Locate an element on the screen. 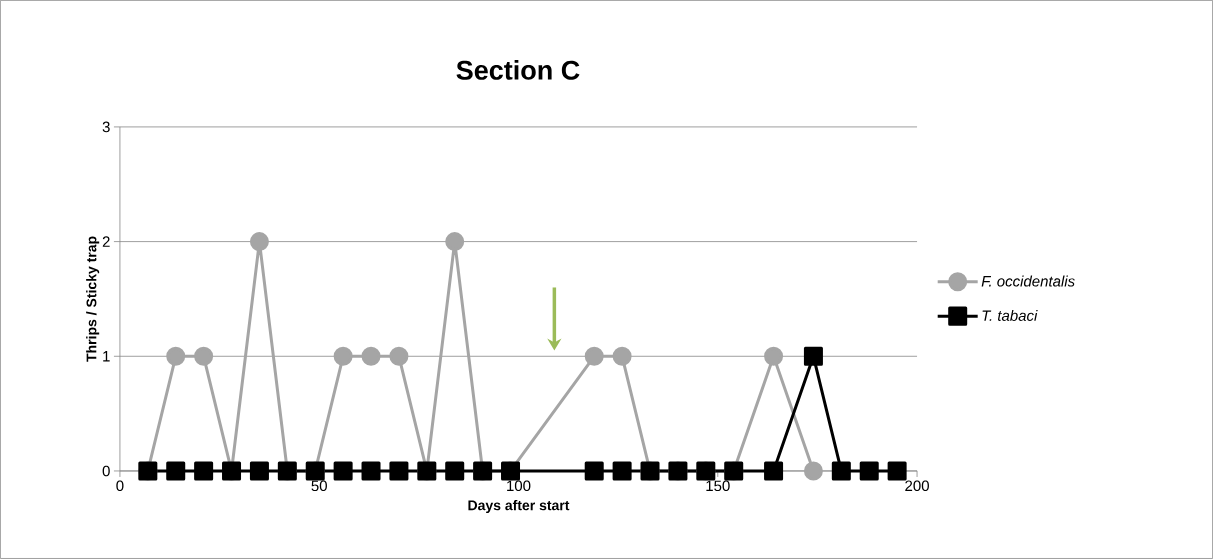  chart-title: Section C is located at coordinates (518, 70).